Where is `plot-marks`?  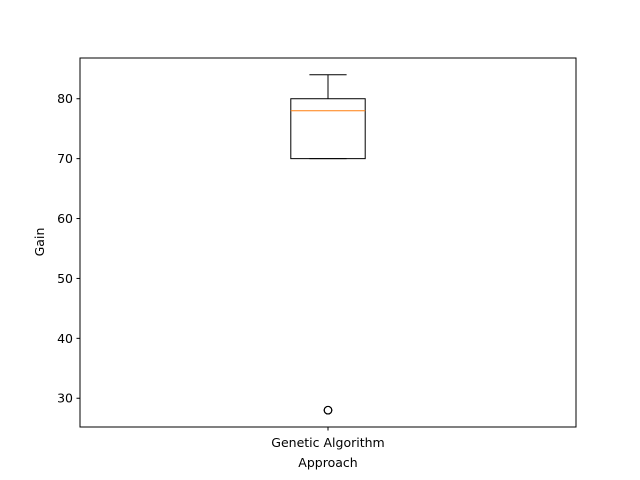
plot-marks is located at coordinates (328, 244).